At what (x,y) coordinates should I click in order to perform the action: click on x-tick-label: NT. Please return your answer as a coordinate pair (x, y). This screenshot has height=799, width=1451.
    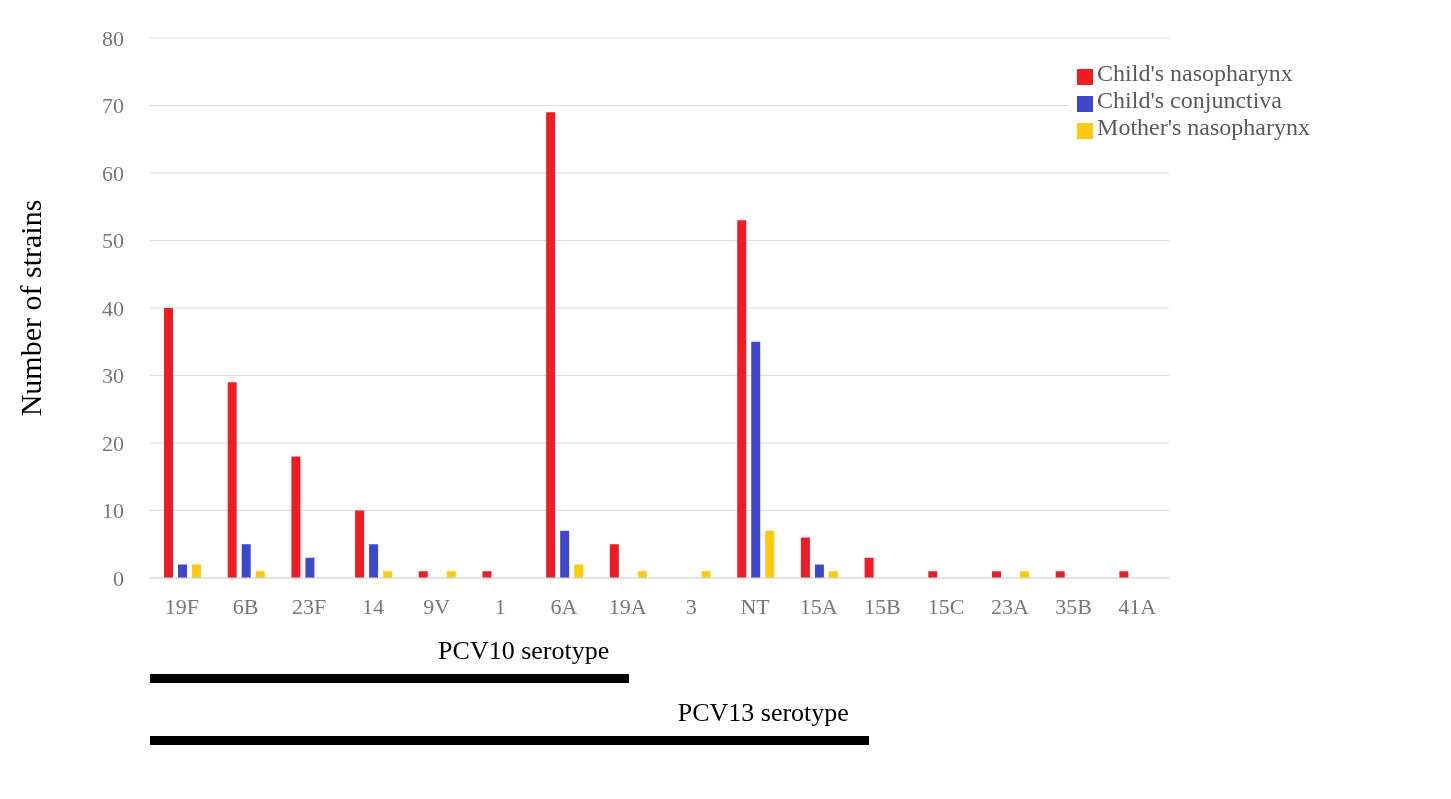
    Looking at the image, I should click on (755, 606).